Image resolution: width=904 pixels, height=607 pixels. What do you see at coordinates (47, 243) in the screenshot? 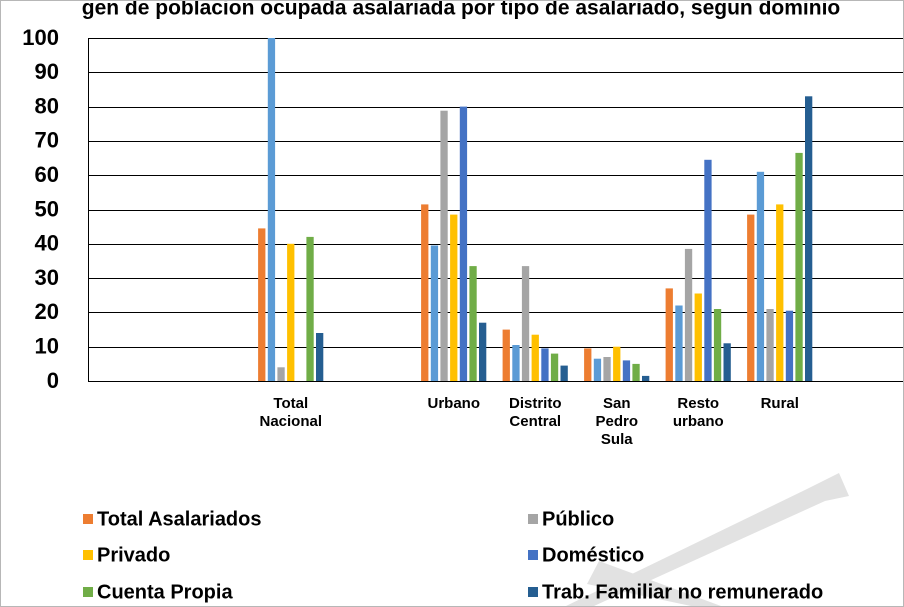
I see `y-tick-label: 40` at bounding box center [47, 243].